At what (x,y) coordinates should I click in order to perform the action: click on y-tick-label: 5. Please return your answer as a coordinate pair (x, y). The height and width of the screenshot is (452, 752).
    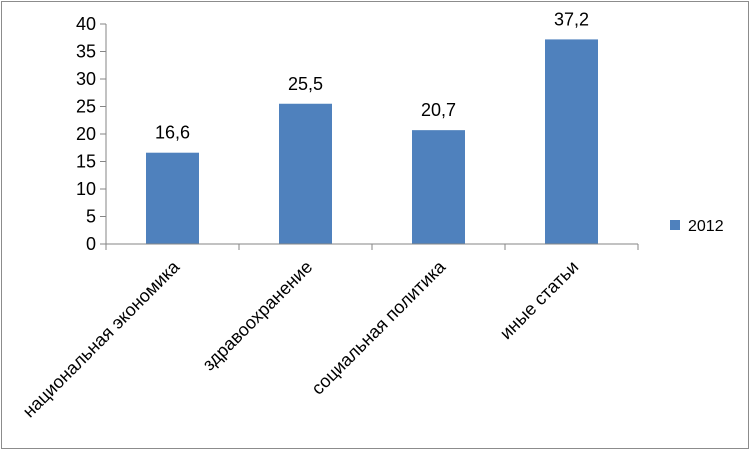
    Looking at the image, I should click on (91, 217).